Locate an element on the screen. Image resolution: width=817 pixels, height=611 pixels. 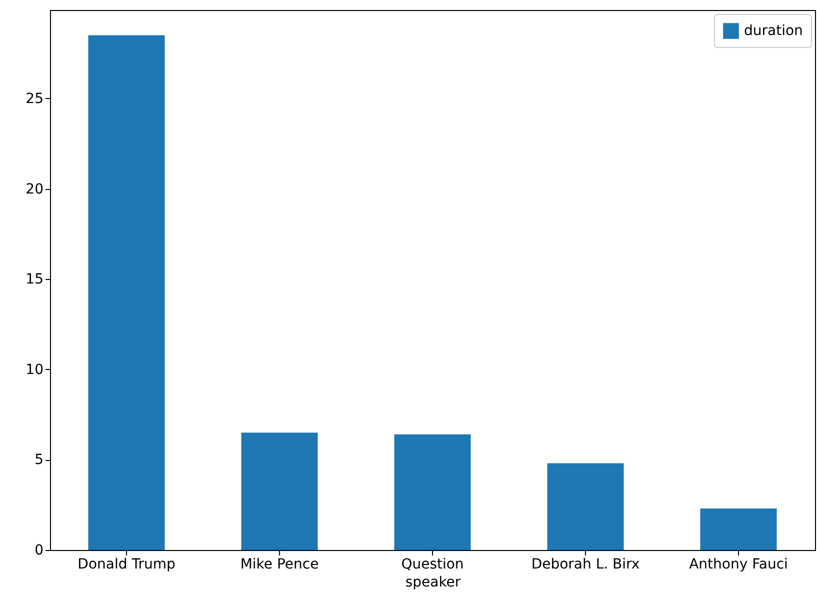
y-tick-label: 15 is located at coordinates (35, 280).